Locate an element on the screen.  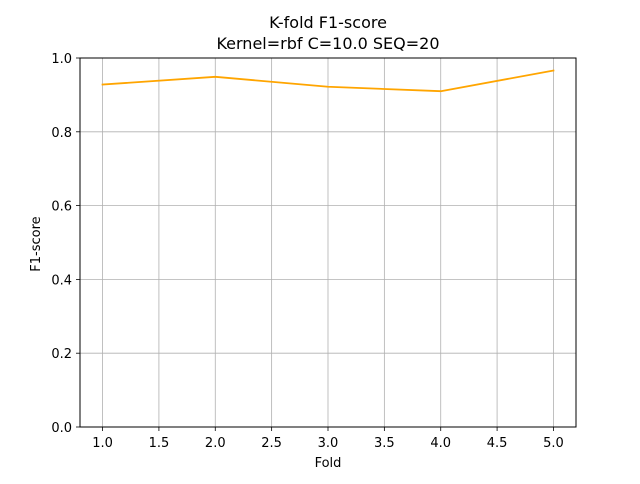
y-tick-label: 0.4 is located at coordinates (61, 280).